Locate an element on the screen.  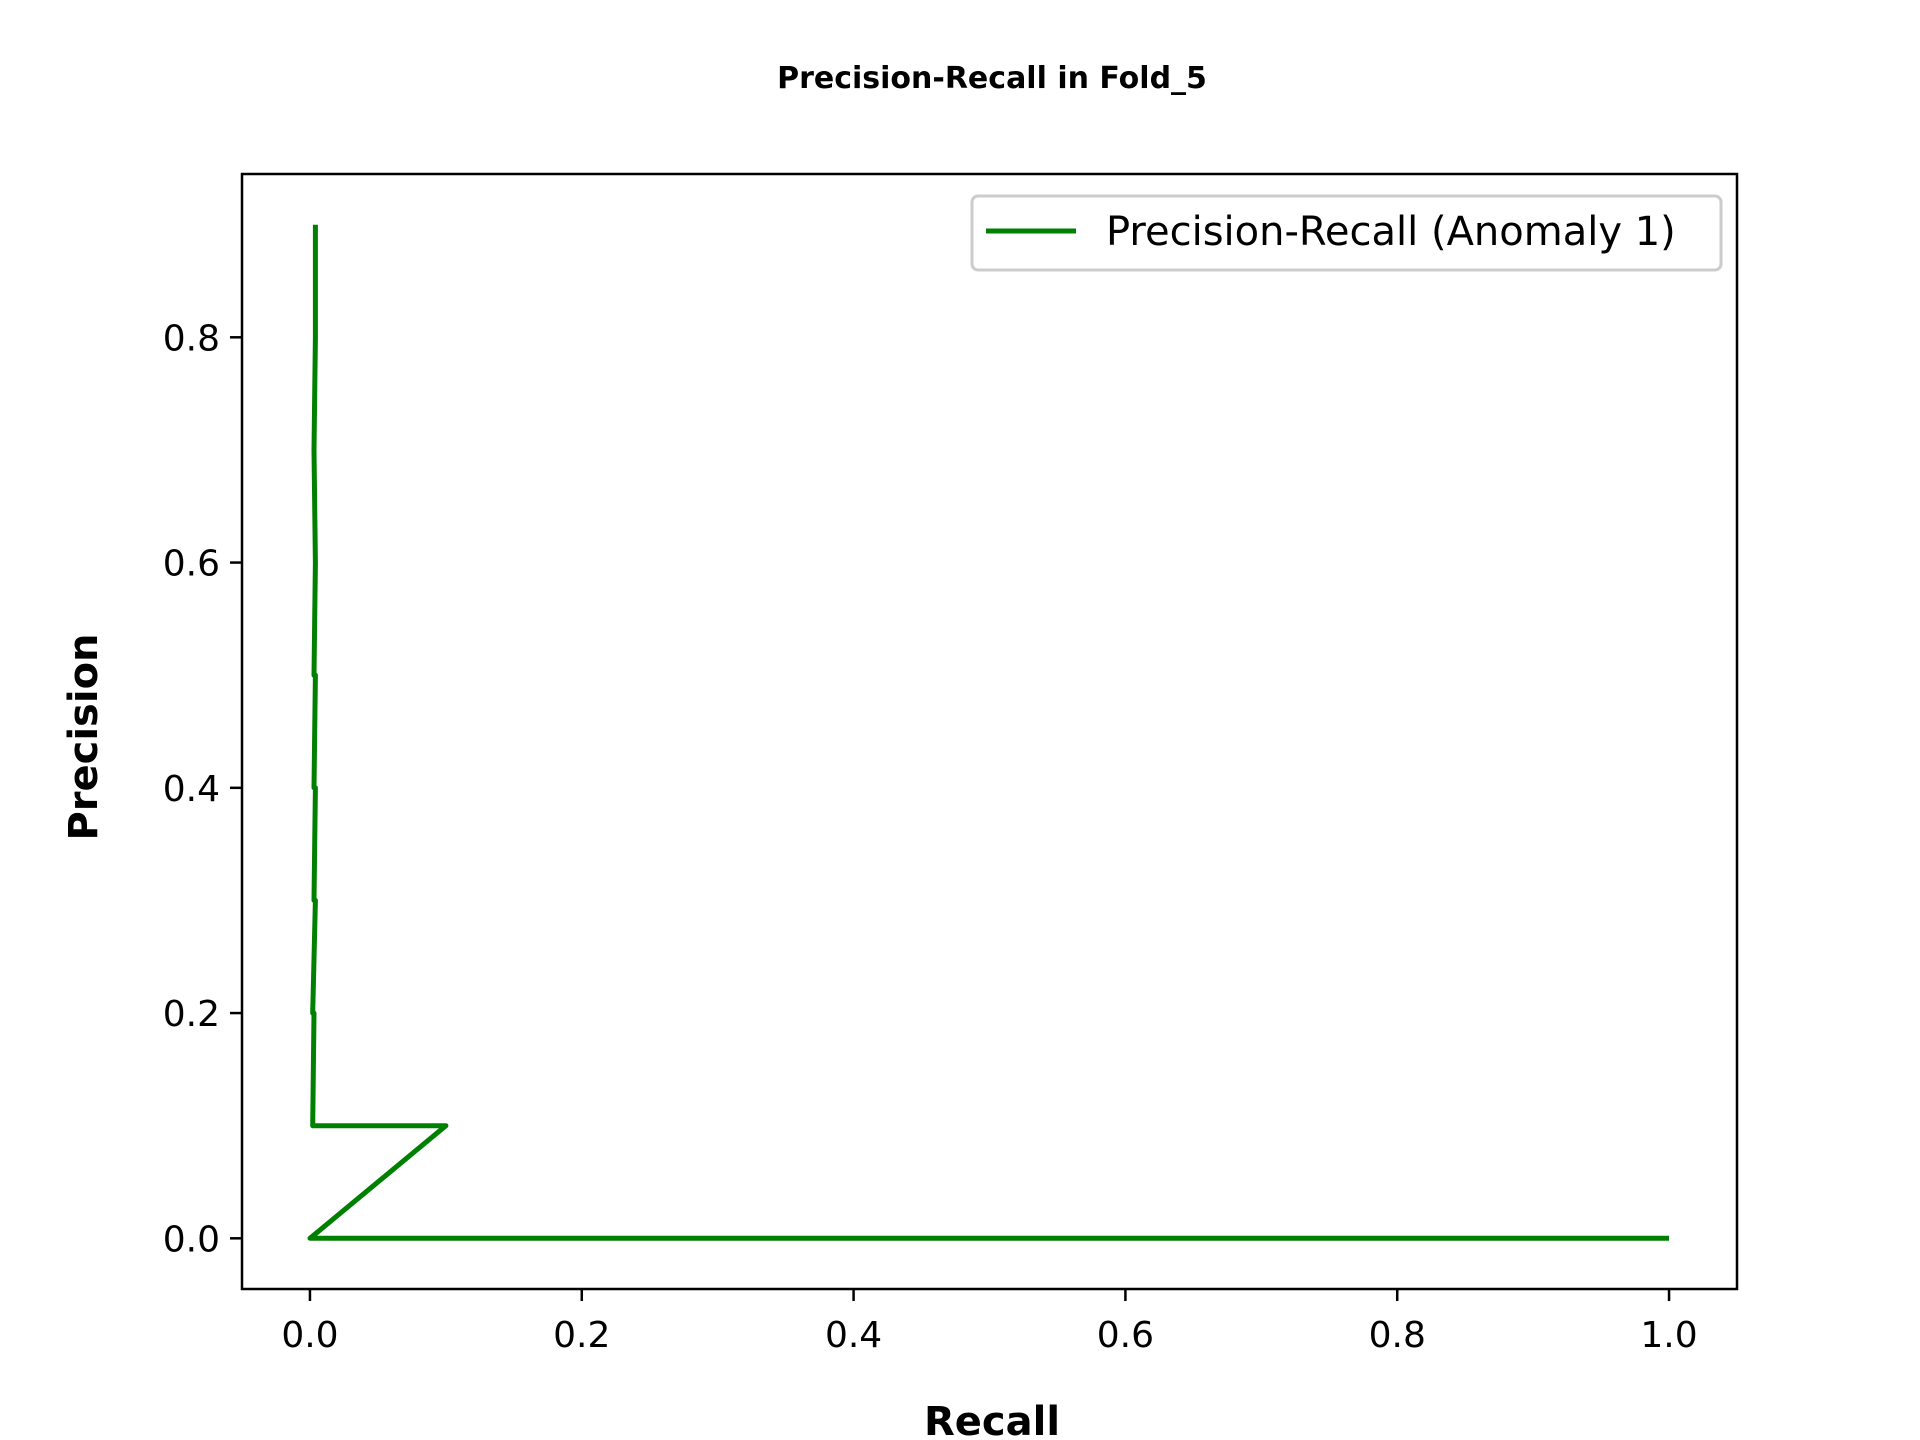
legend-entry-label: Precision-Recall (Anomaly 1) is located at coordinates (1391, 232).